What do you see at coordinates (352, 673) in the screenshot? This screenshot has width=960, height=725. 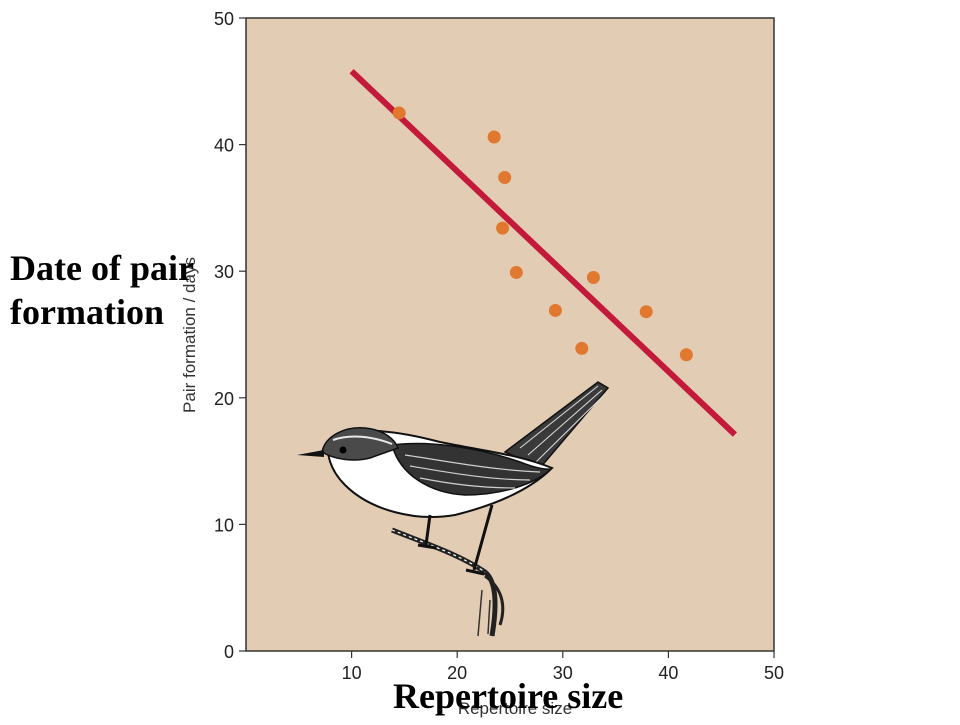 I see `x-tick-label: 10` at bounding box center [352, 673].